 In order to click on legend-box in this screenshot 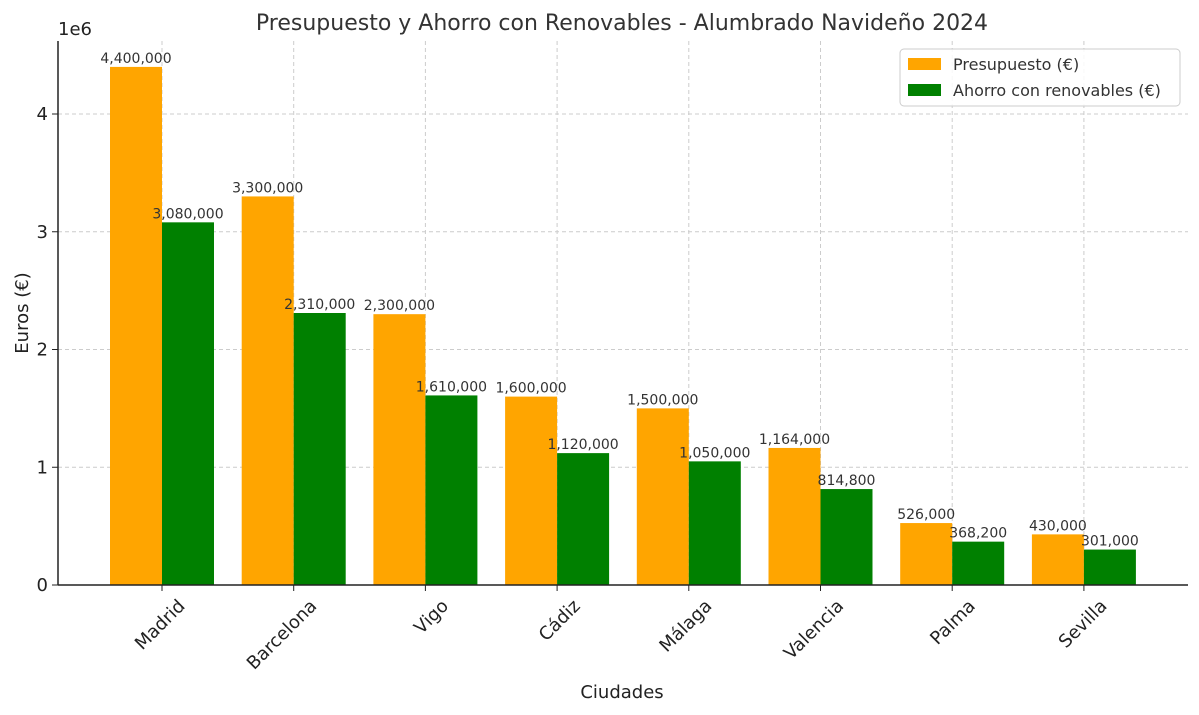, I will do `click(1040, 77)`.